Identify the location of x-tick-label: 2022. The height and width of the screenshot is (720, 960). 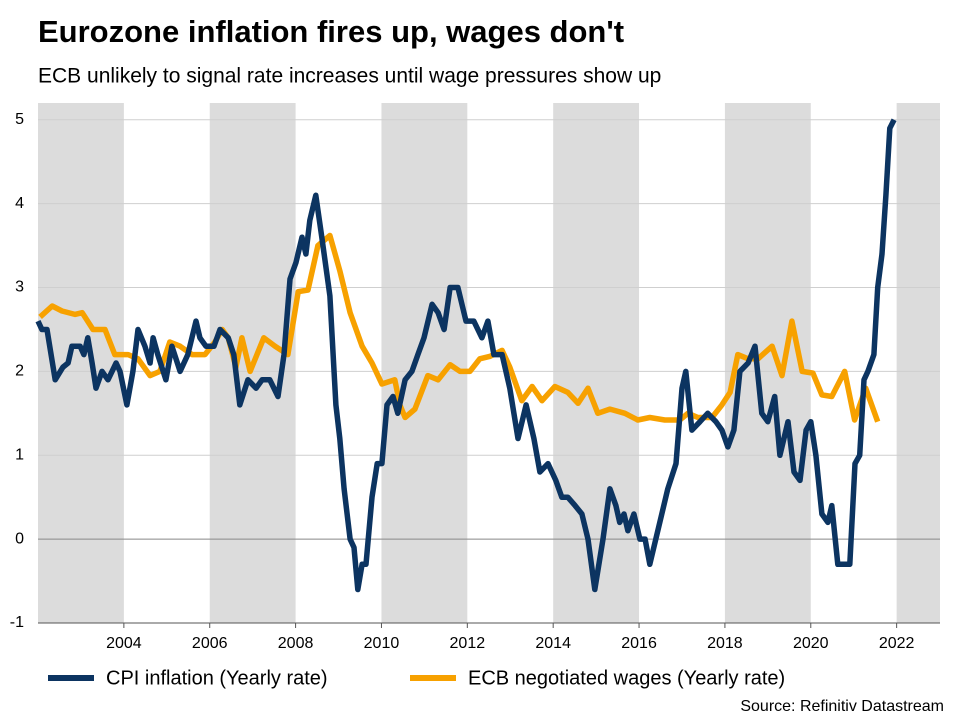
(897, 643).